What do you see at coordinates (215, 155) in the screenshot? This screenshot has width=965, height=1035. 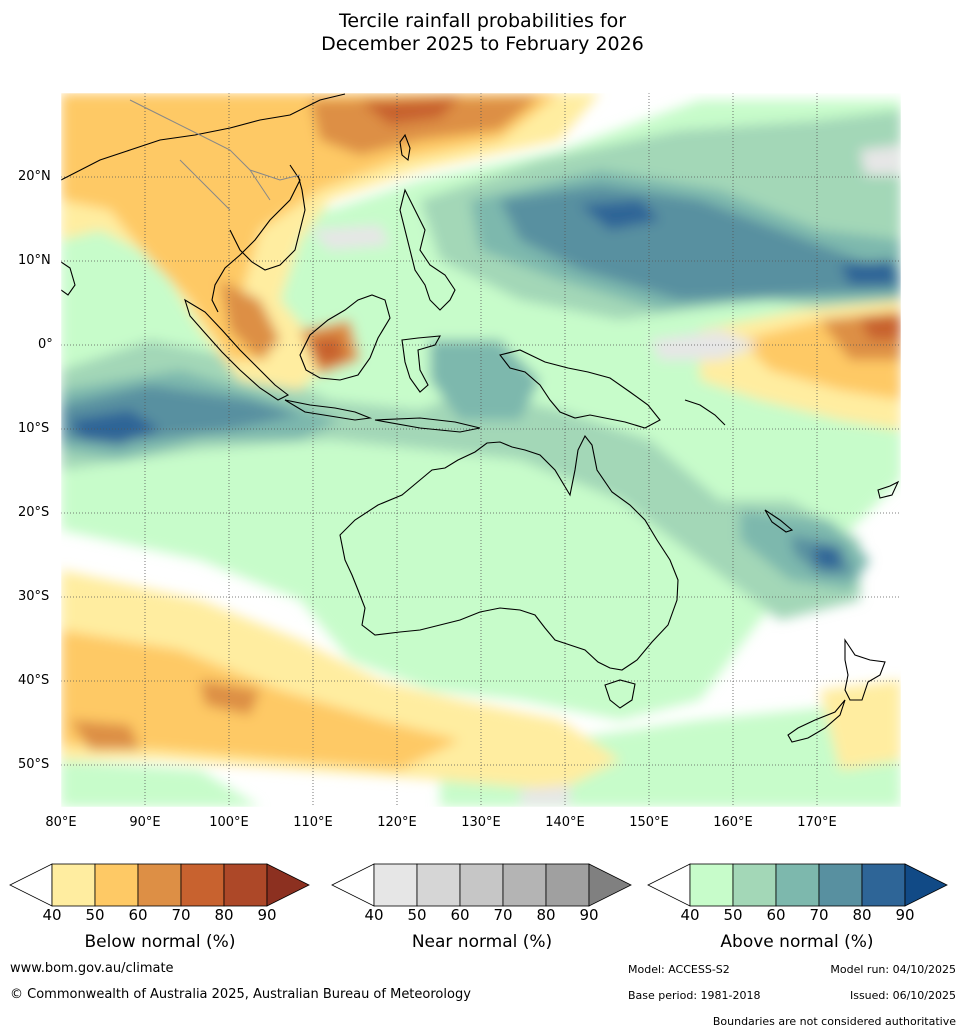 I see `country-borders` at bounding box center [215, 155].